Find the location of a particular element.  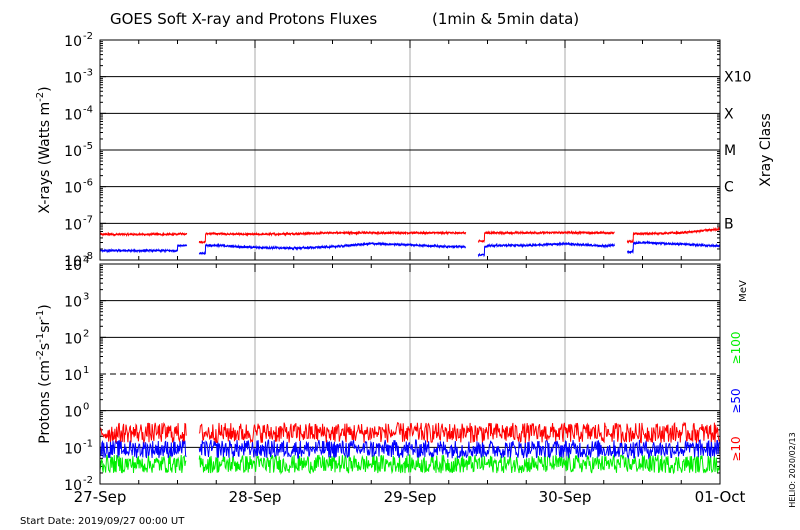

proton-series is located at coordinates (409, 448).